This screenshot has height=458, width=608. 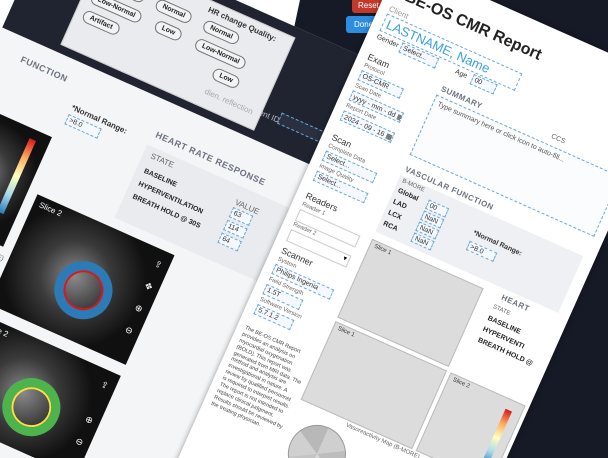 I want to click on opt-label: Low-Normal, so click(x=220, y=54).